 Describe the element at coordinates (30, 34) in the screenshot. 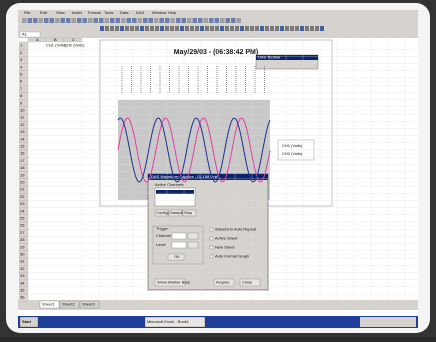

I see `name-box` at that location.